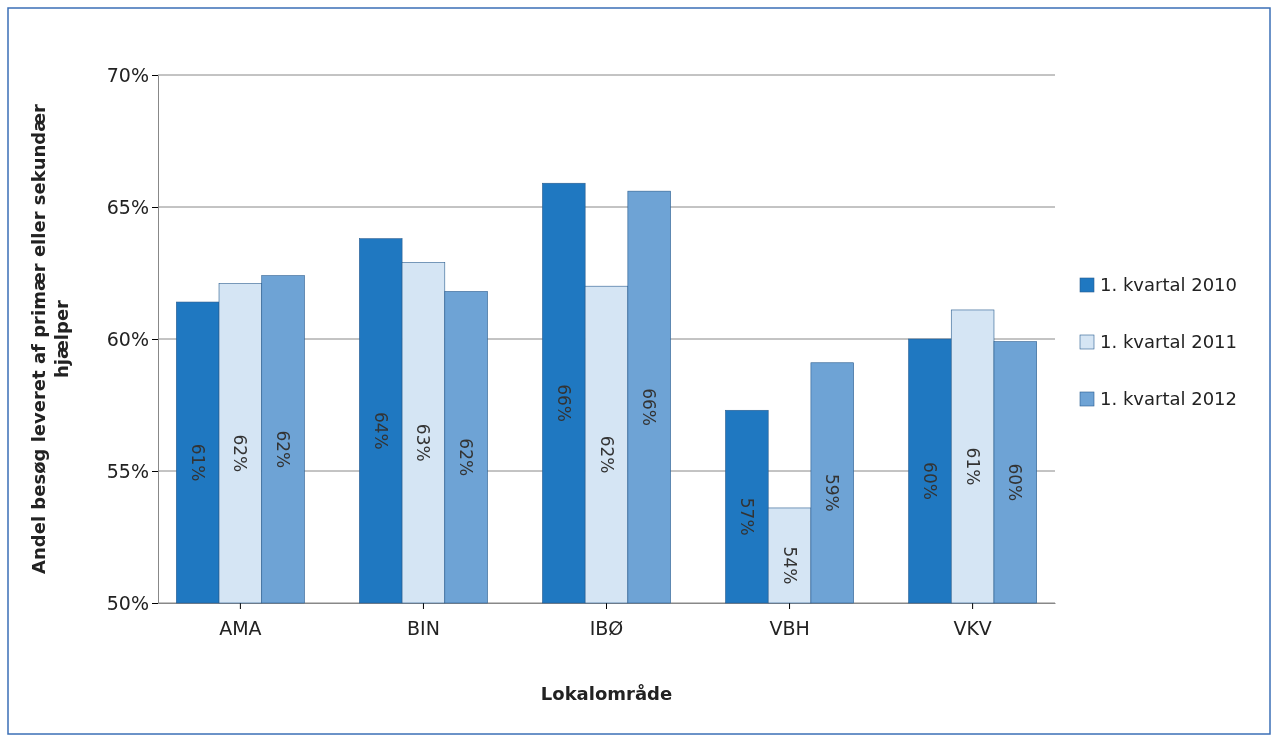  What do you see at coordinates (380, 430) in the screenshot?
I see `data-label: 64%` at bounding box center [380, 430].